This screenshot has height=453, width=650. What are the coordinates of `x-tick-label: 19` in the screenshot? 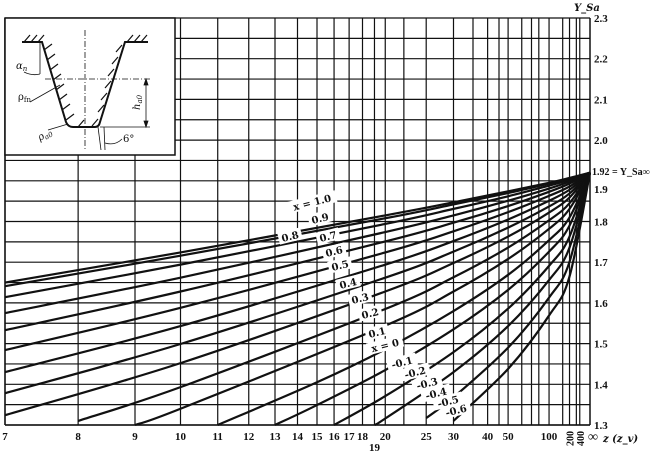 It's located at (375, 447).